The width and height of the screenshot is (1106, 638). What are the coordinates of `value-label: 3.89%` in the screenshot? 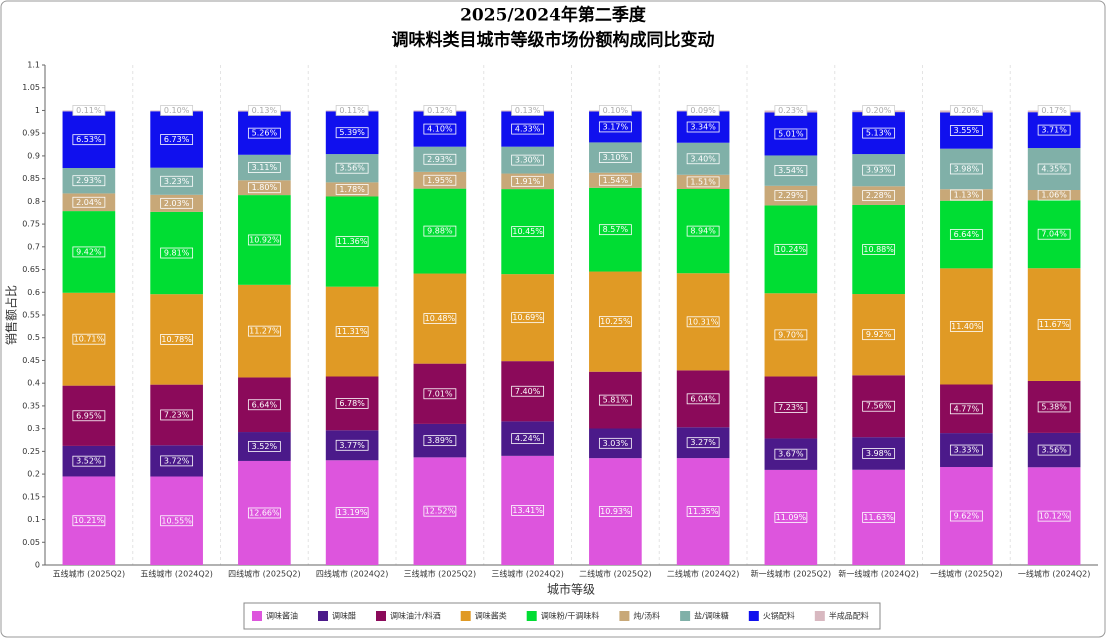 It's located at (440, 440).